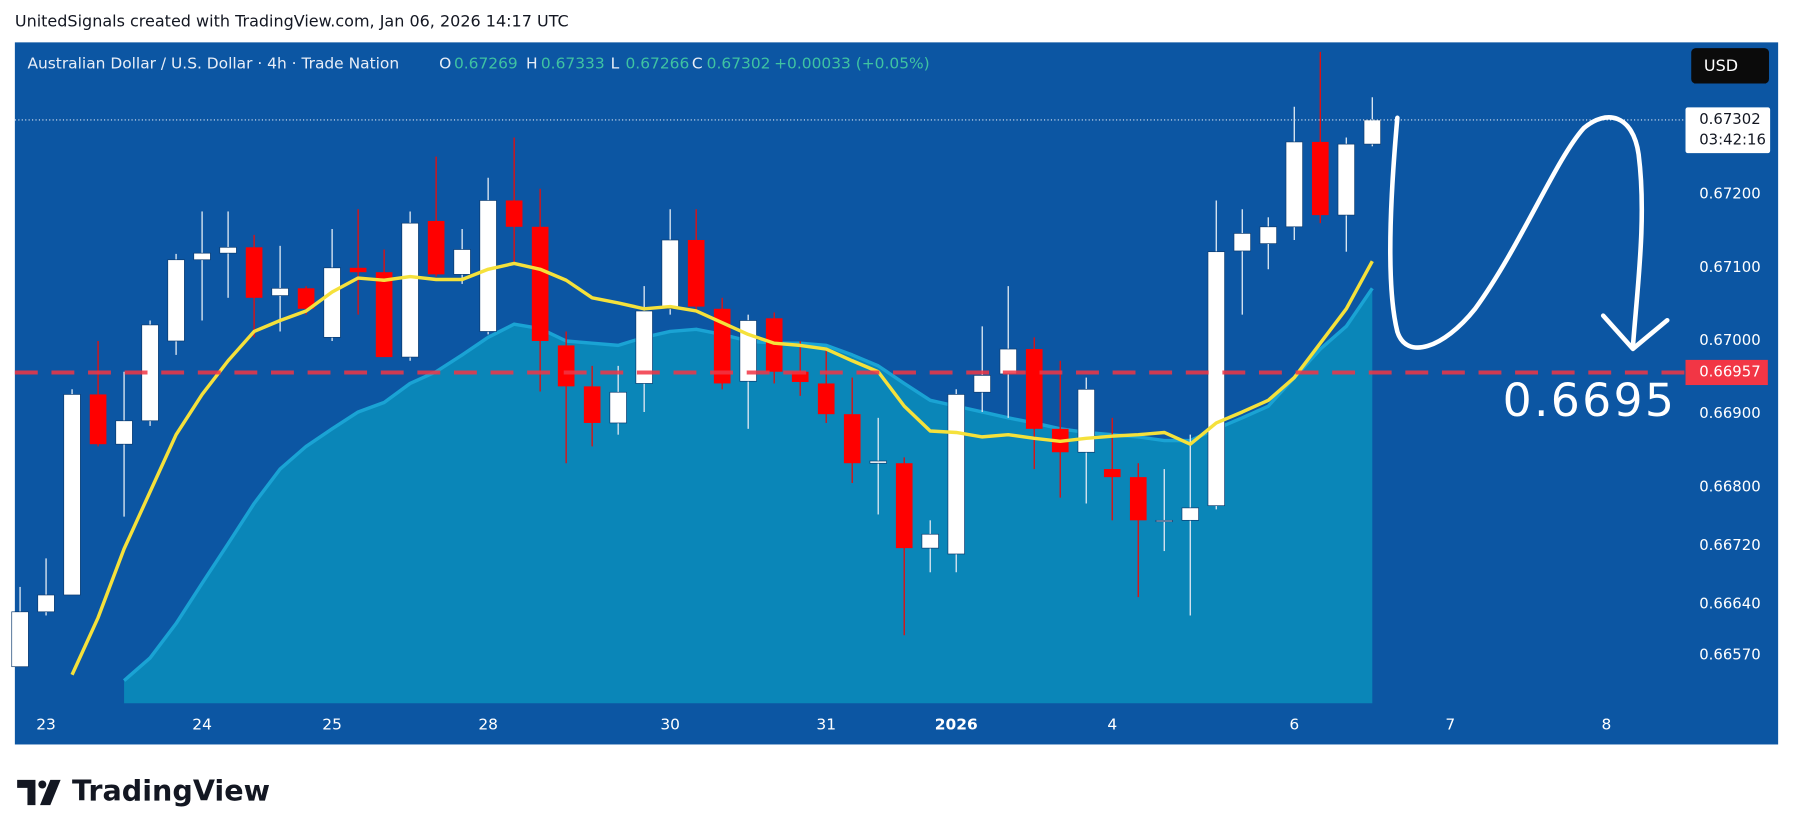 The image size is (1793, 836). I want to click on level-label: 0.66957, so click(1729, 371).